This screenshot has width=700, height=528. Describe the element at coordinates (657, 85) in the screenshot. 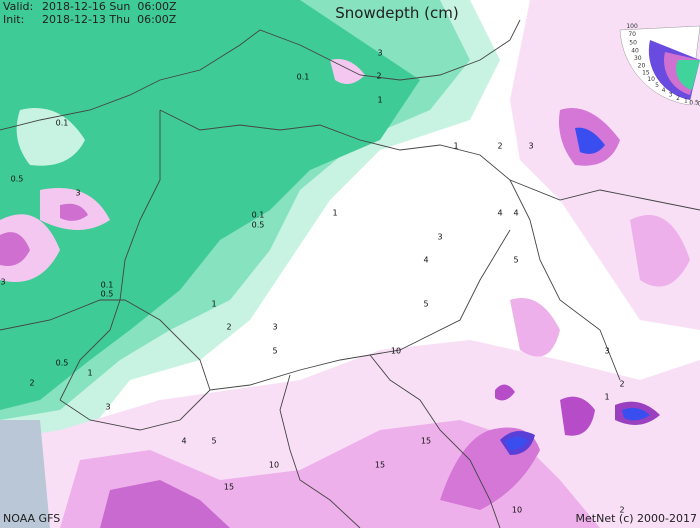

I see `legend-label: 5` at that location.